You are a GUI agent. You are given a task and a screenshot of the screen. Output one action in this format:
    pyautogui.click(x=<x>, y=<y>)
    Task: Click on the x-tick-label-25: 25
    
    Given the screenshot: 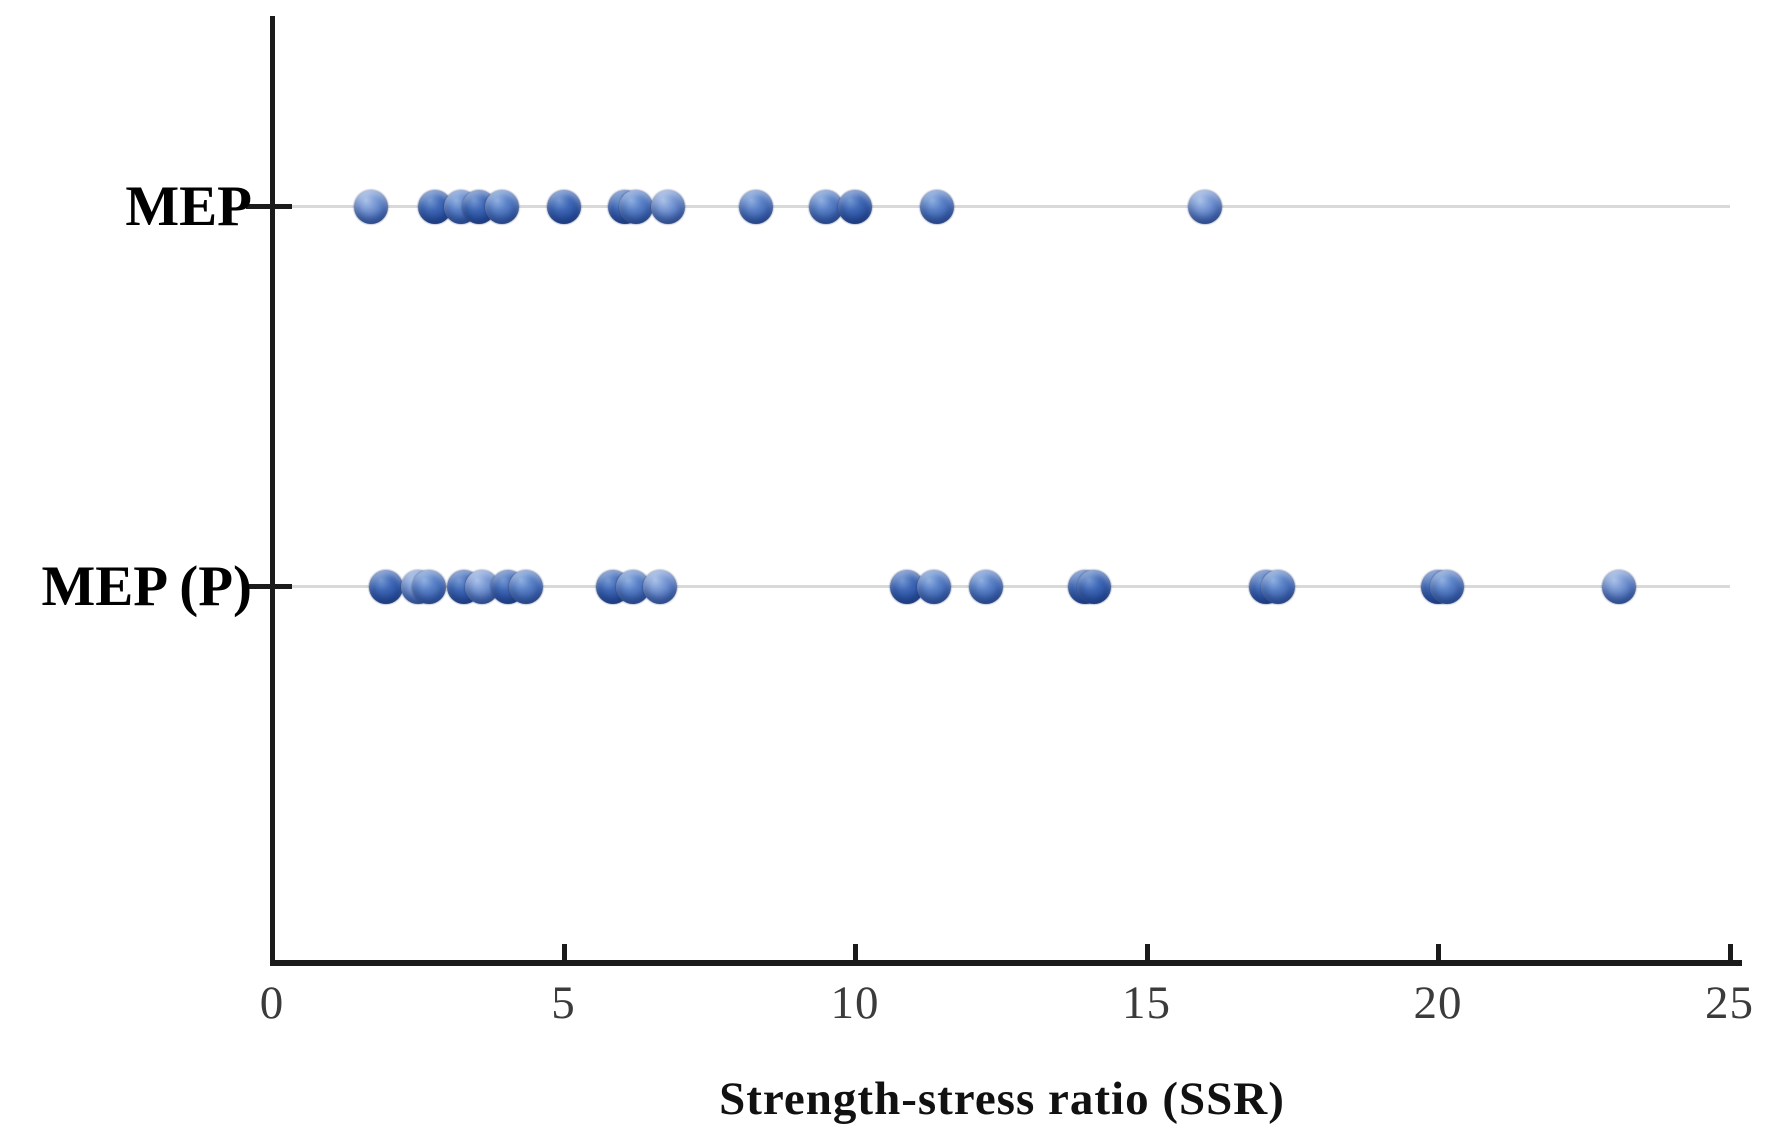 What is the action you would take?
    pyautogui.click(x=1729, y=1003)
    